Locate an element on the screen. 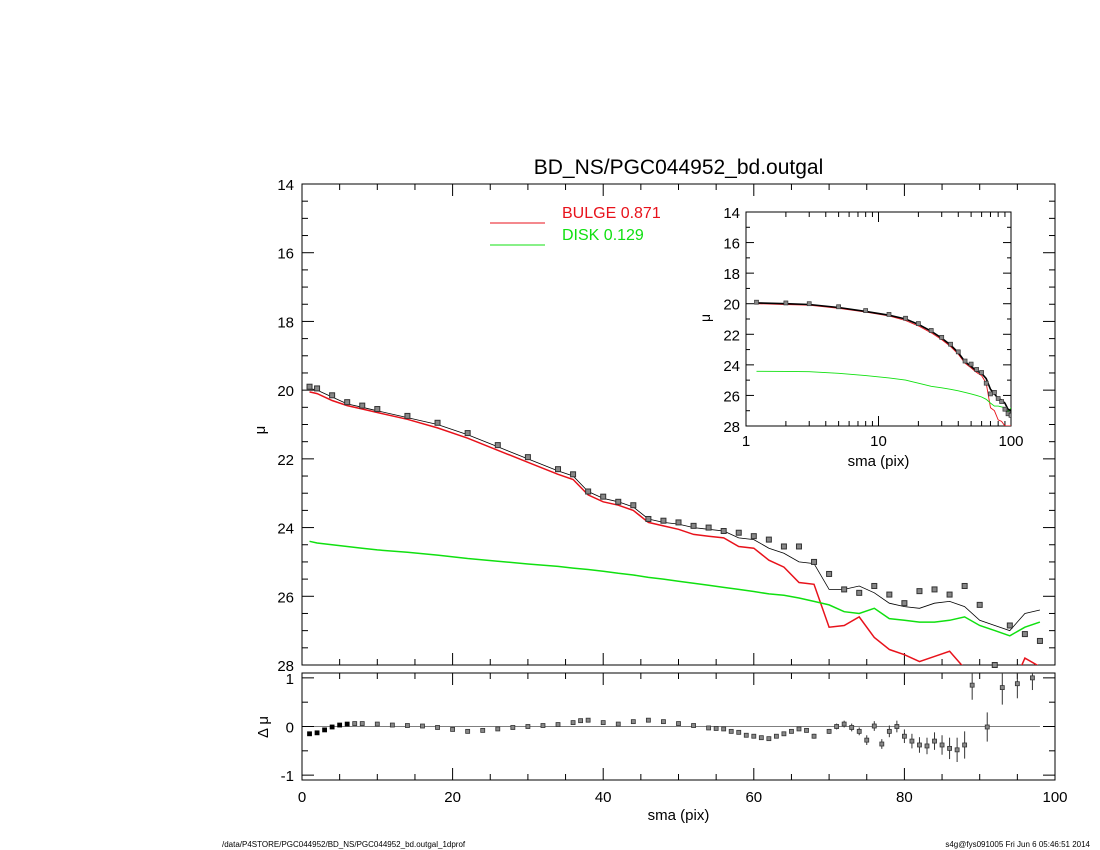  residual-xtick-label: 100 is located at coordinates (1054, 797).